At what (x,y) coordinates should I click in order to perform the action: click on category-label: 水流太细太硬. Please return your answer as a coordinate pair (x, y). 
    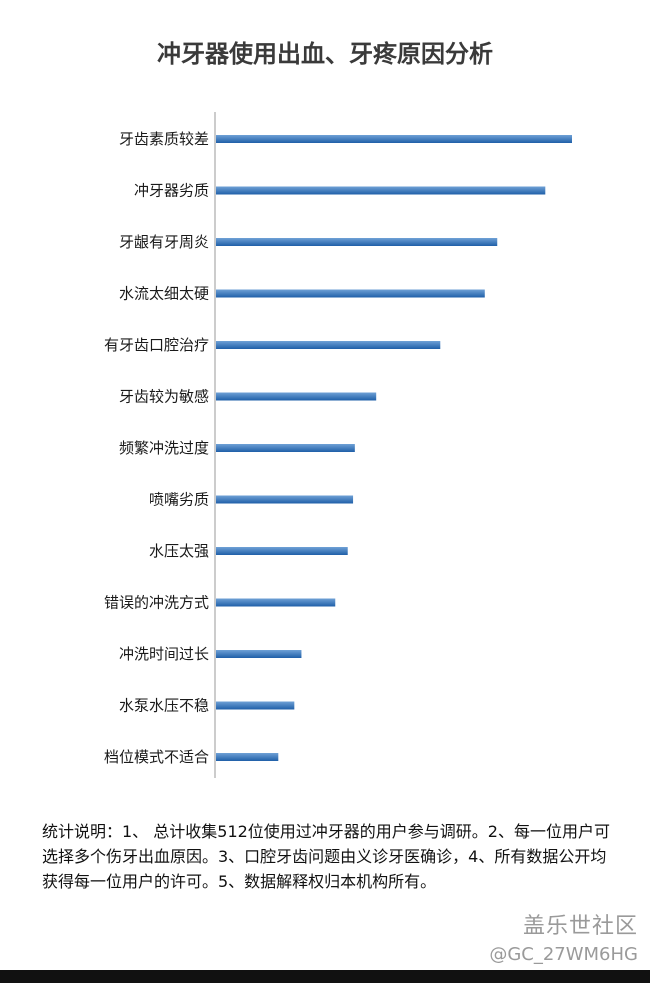
    Looking at the image, I should click on (164, 294).